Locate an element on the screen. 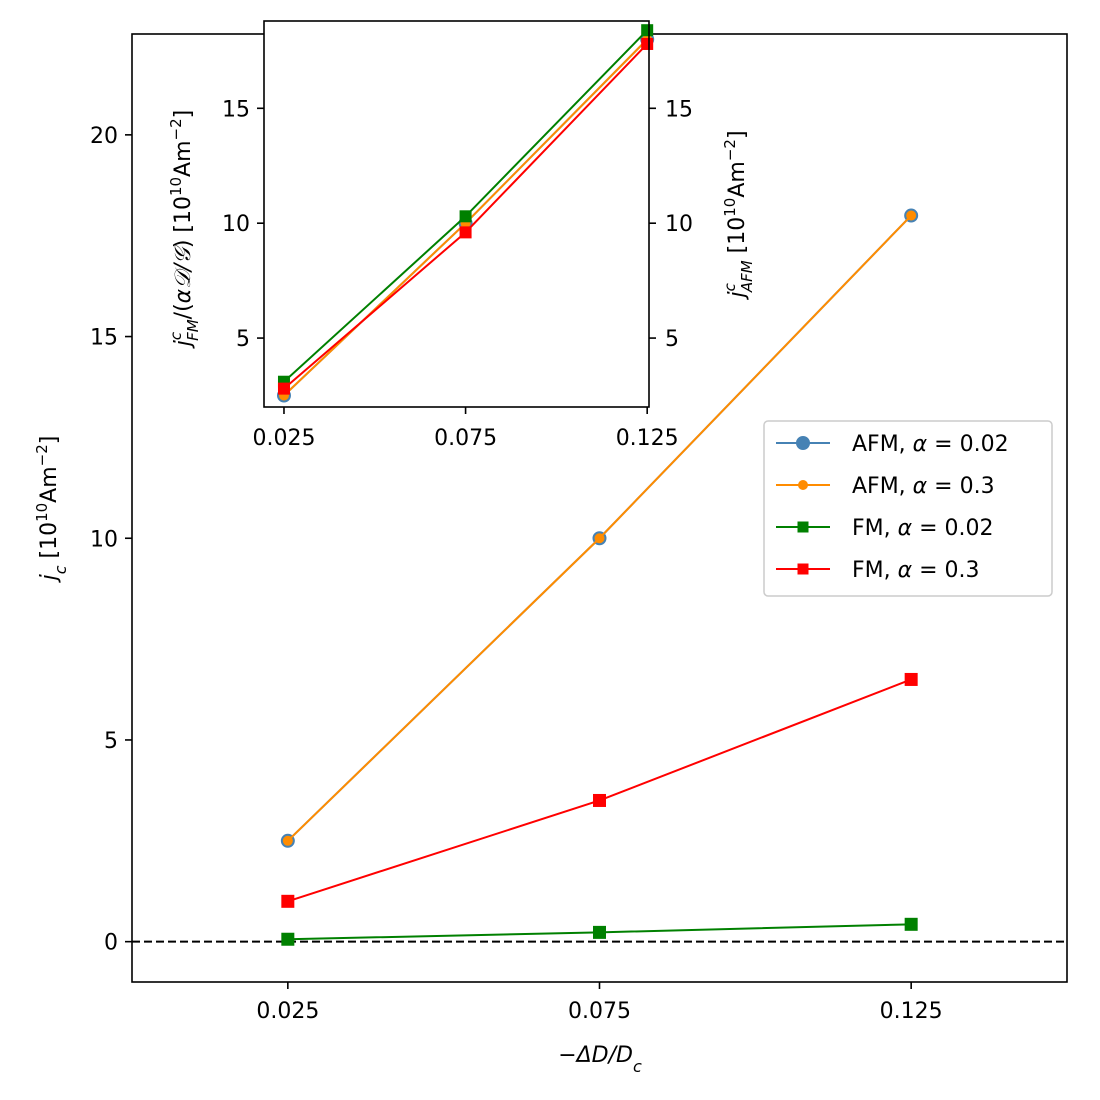 The width and height of the screenshot is (1100, 1100). main-y-ticks: 0 5 10 15 20 is located at coordinates (111, 540).